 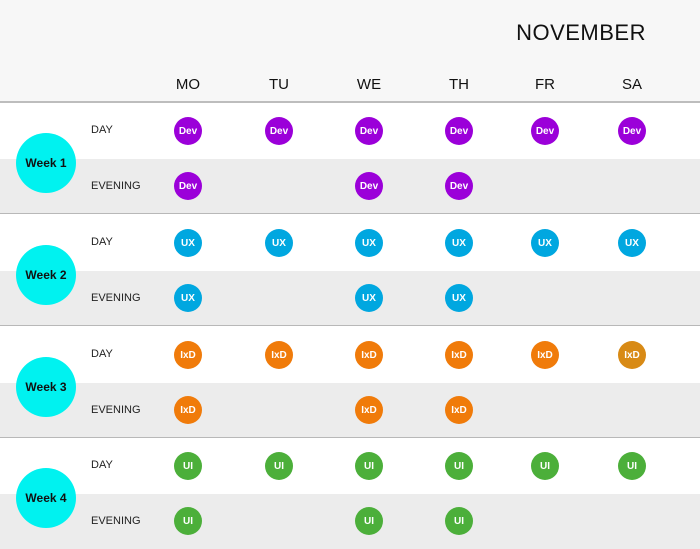 What do you see at coordinates (46, 275) in the screenshot?
I see `week-label-circle: Week 2` at bounding box center [46, 275].